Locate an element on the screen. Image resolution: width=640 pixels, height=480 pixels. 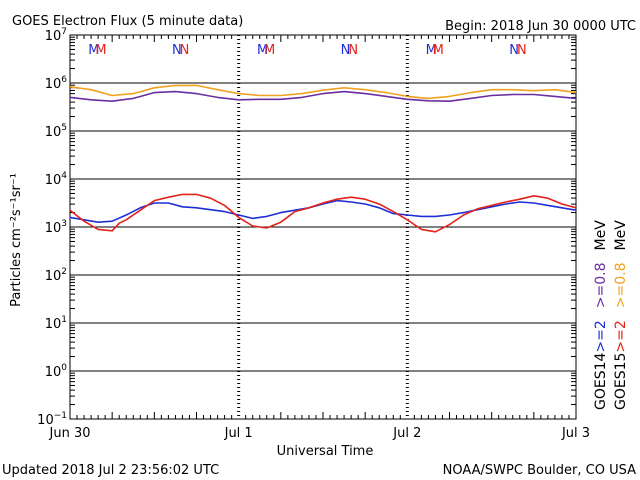
chart-title: GOES Electron Flux (5 minute data) is located at coordinates (127, 21).